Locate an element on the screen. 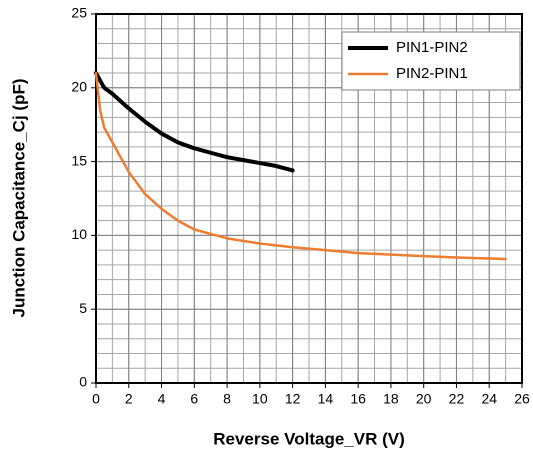 This screenshot has height=459, width=533. y-tick-label: 5 is located at coordinates (83, 308).